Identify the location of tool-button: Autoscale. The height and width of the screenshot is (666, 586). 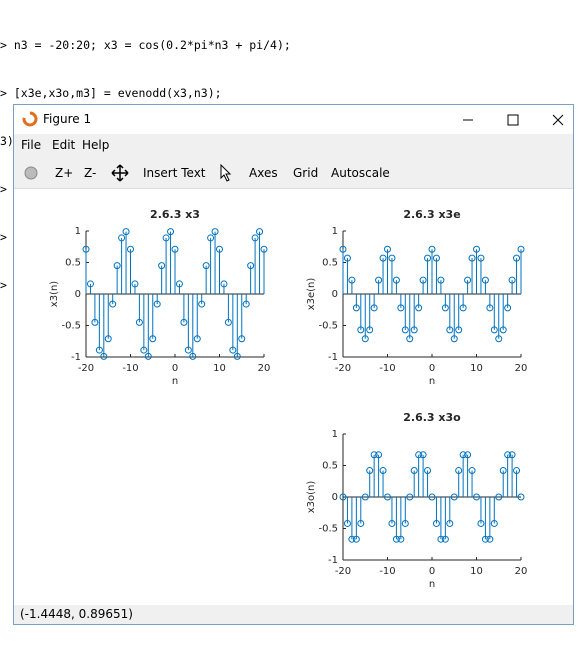
(360, 173).